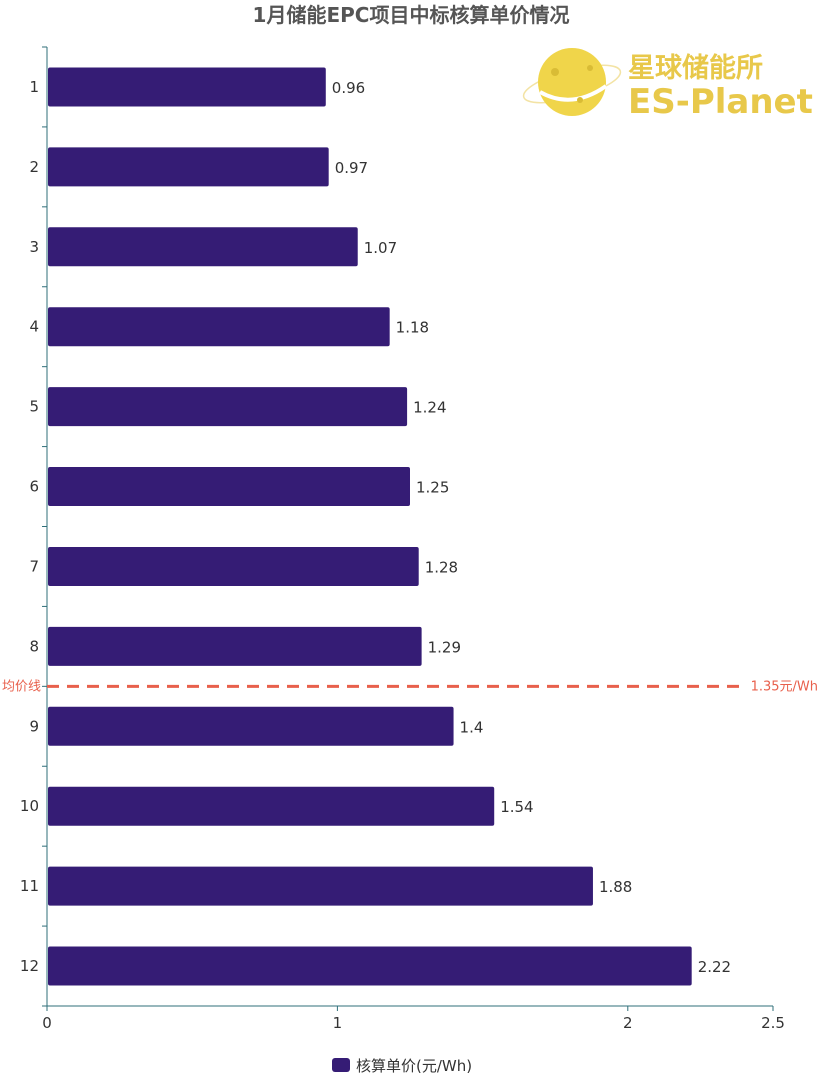  I want to click on logo-text-cn: 星球储能所, so click(695, 68).